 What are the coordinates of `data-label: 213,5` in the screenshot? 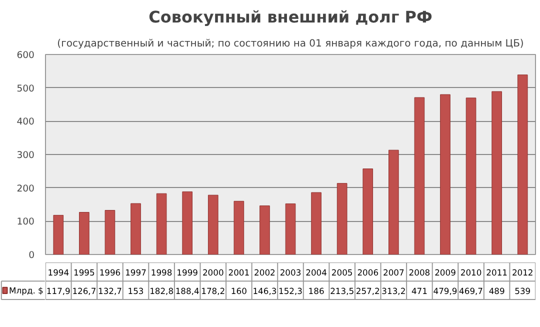 It's located at (342, 291).